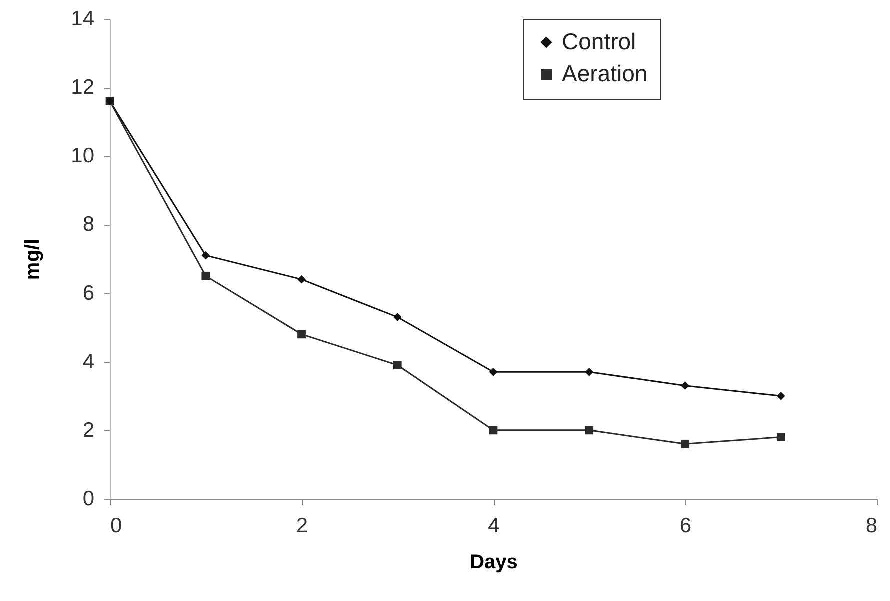 The image size is (890, 601). What do you see at coordinates (82, 156) in the screenshot?
I see `y-tick-label: 10` at bounding box center [82, 156].